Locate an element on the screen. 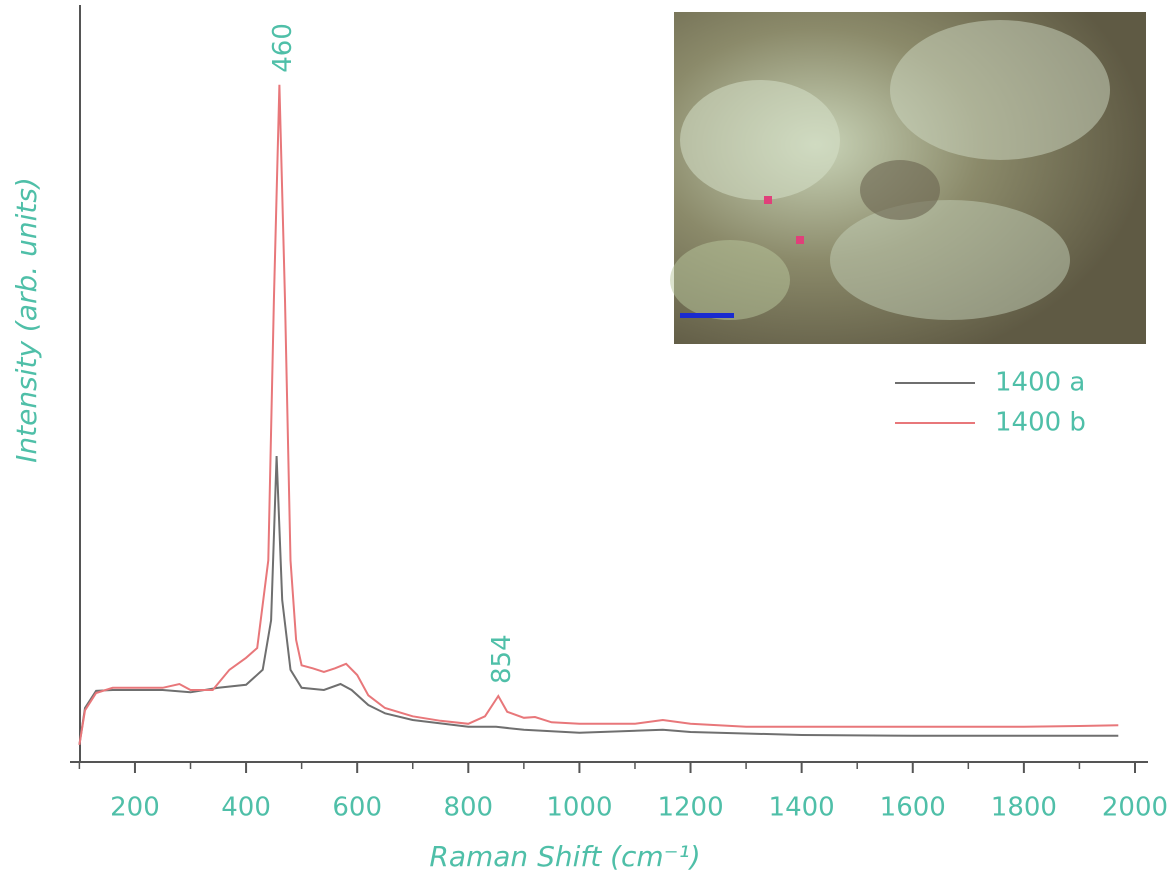 Image resolution: width=1173 pixels, height=890 pixels. x-tick-label: 1400 is located at coordinates (802, 808).